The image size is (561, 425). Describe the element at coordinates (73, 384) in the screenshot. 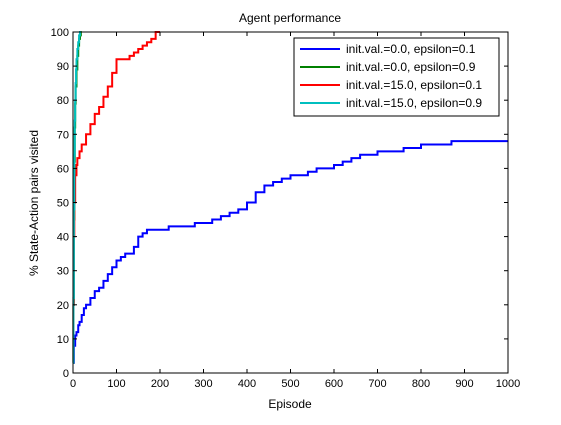

I see `x-tick-label: 0` at that location.